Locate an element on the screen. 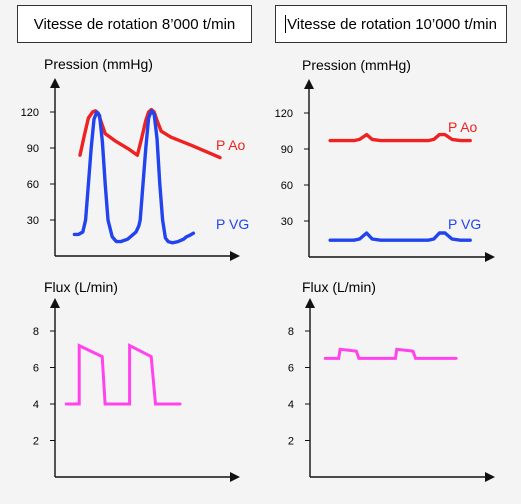 Image resolution: width=521 pixels, height=504 pixels. title-left: Vitesse de rotation 8’000 t/min is located at coordinates (134, 24).